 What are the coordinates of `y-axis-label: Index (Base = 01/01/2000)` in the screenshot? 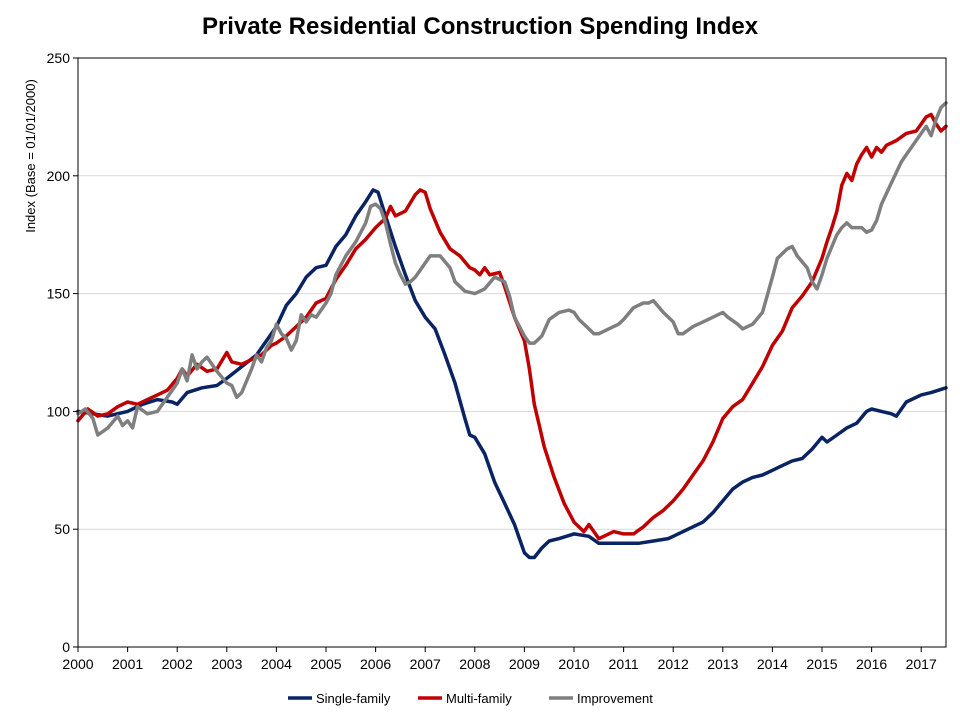 It's located at (30, 156).